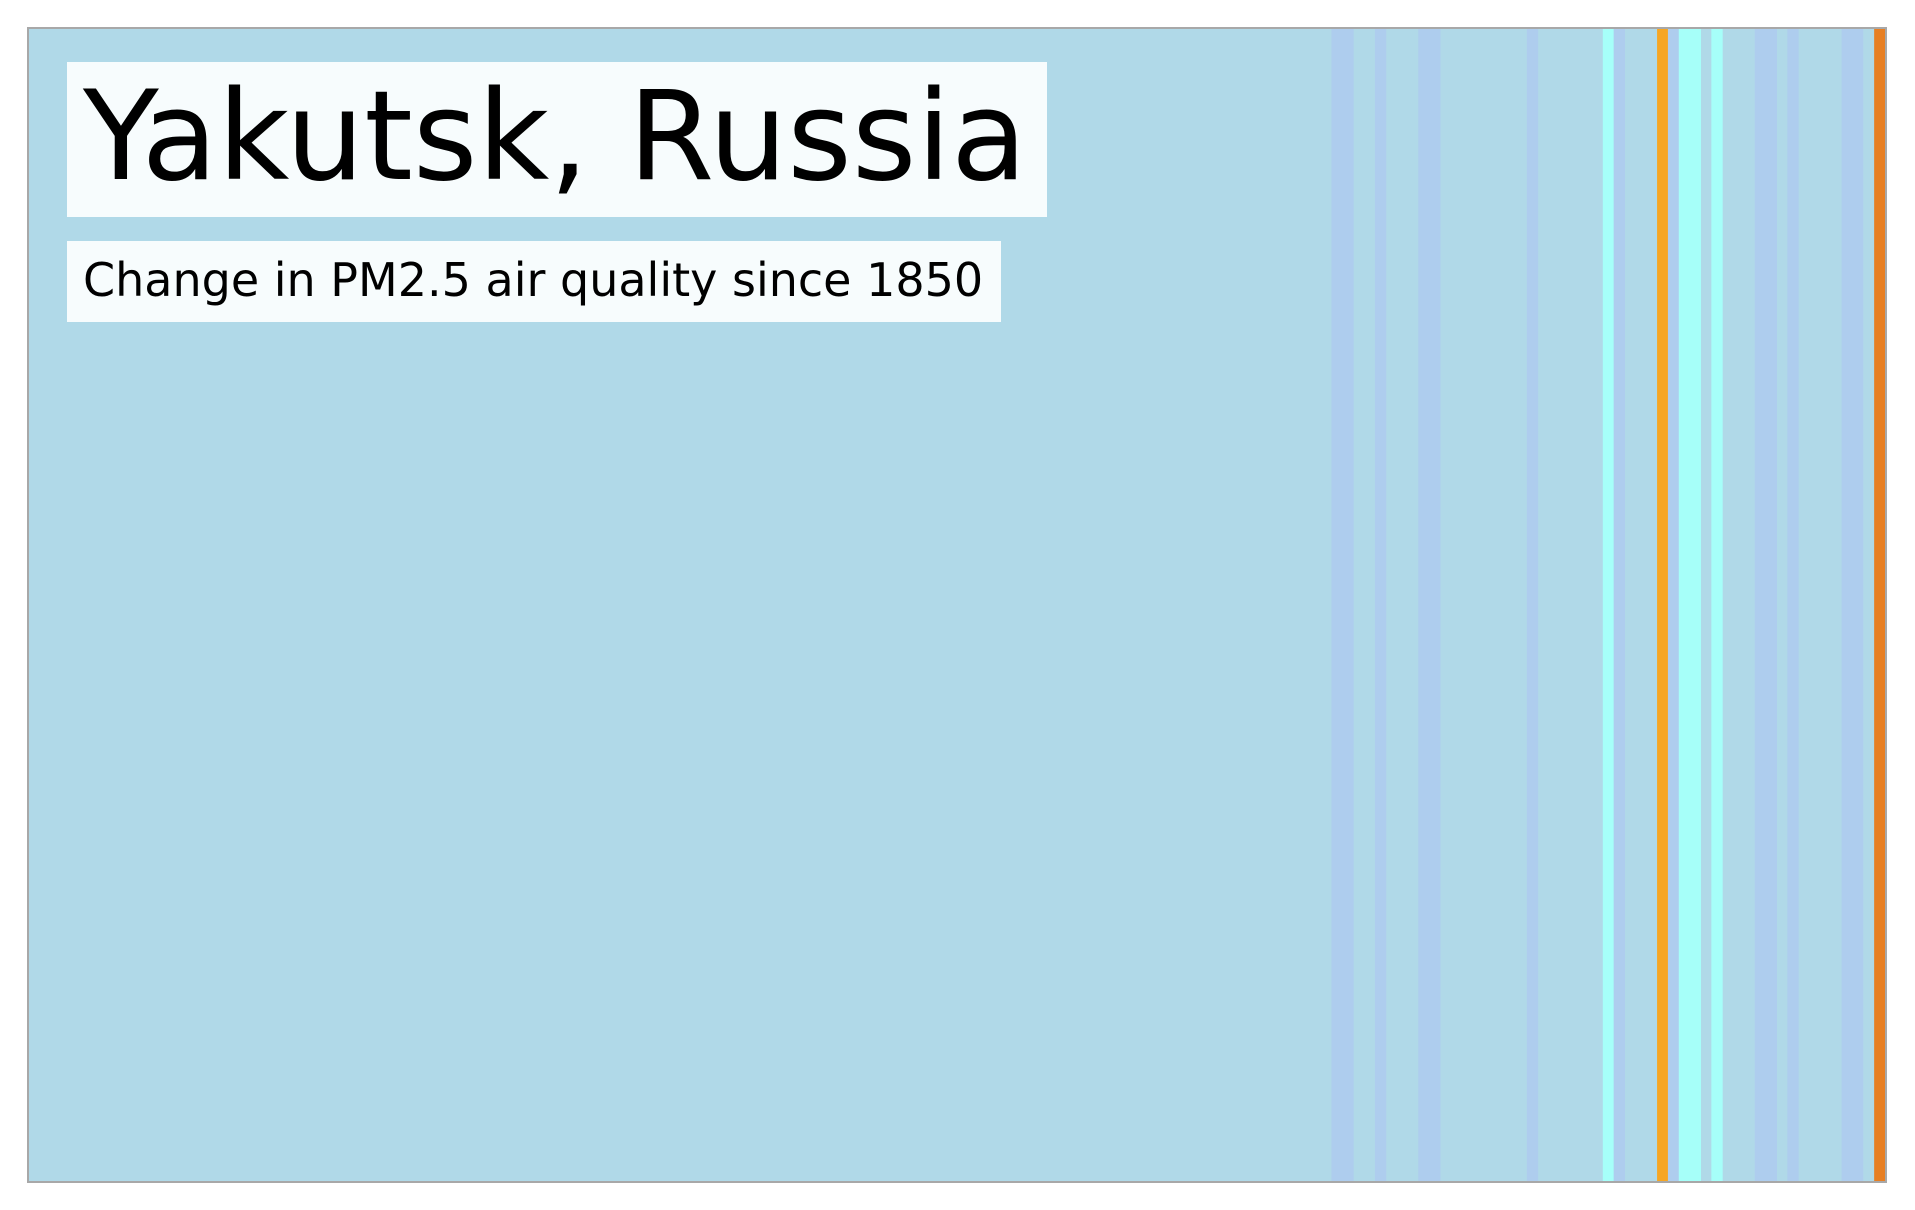 Image resolution: width=1915 pixels, height=1210 pixels. What do you see at coordinates (1717, 605) in the screenshot?
I see `stripe-2005` at bounding box center [1717, 605].